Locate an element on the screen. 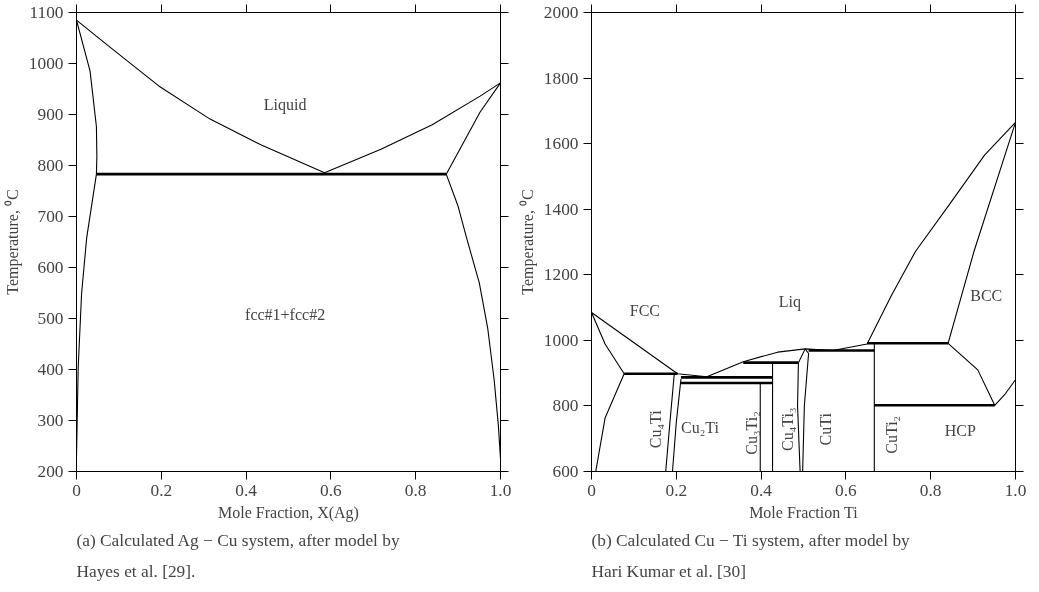  annotation: BCC is located at coordinates (986, 295).